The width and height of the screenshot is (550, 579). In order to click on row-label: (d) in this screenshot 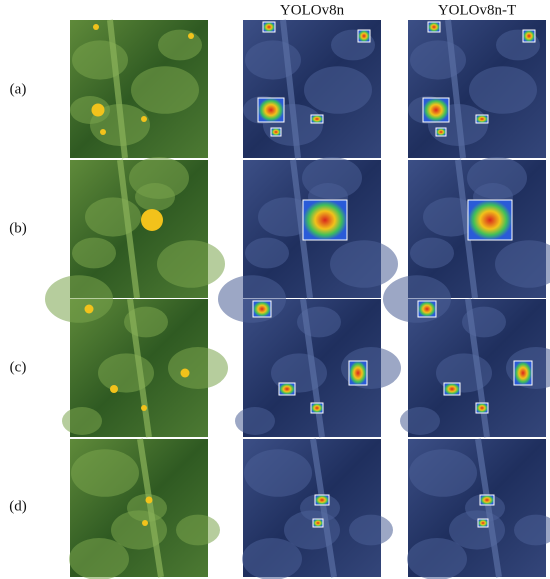, I will do `click(18, 506)`.